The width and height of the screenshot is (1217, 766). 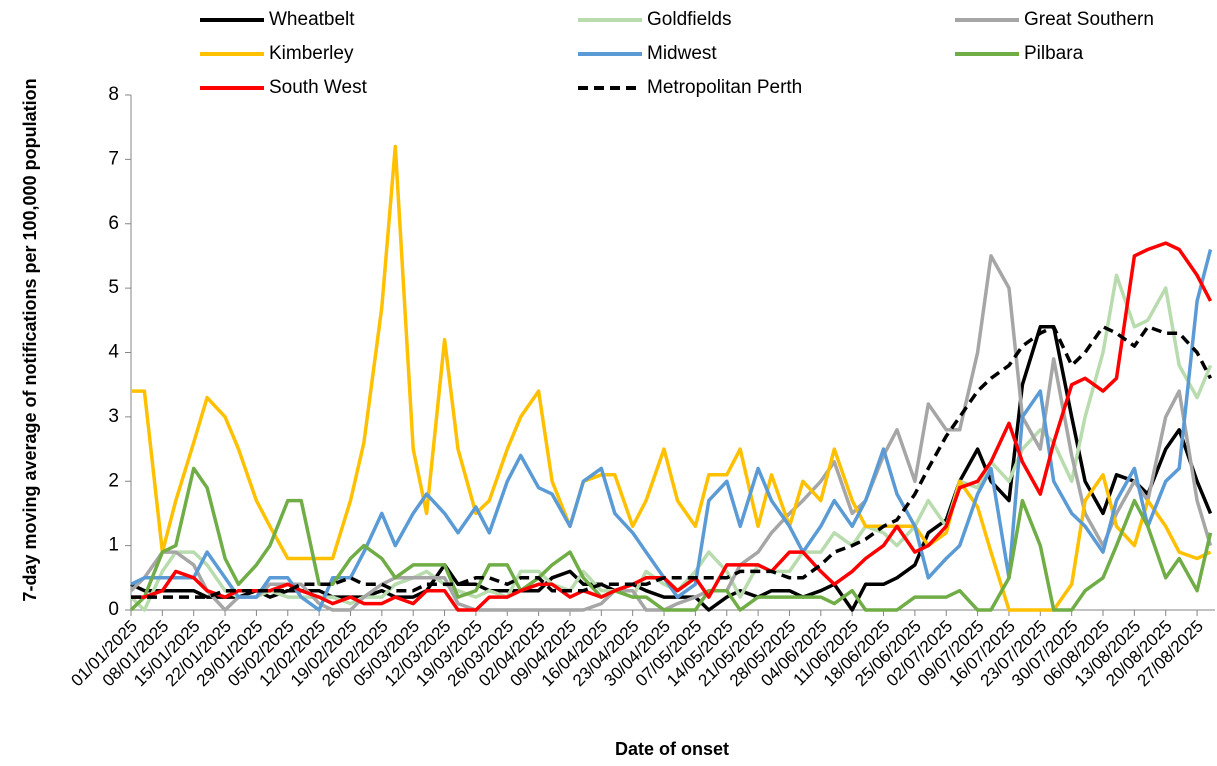 I want to click on legend-label: Great Southern, so click(x=1089, y=19).